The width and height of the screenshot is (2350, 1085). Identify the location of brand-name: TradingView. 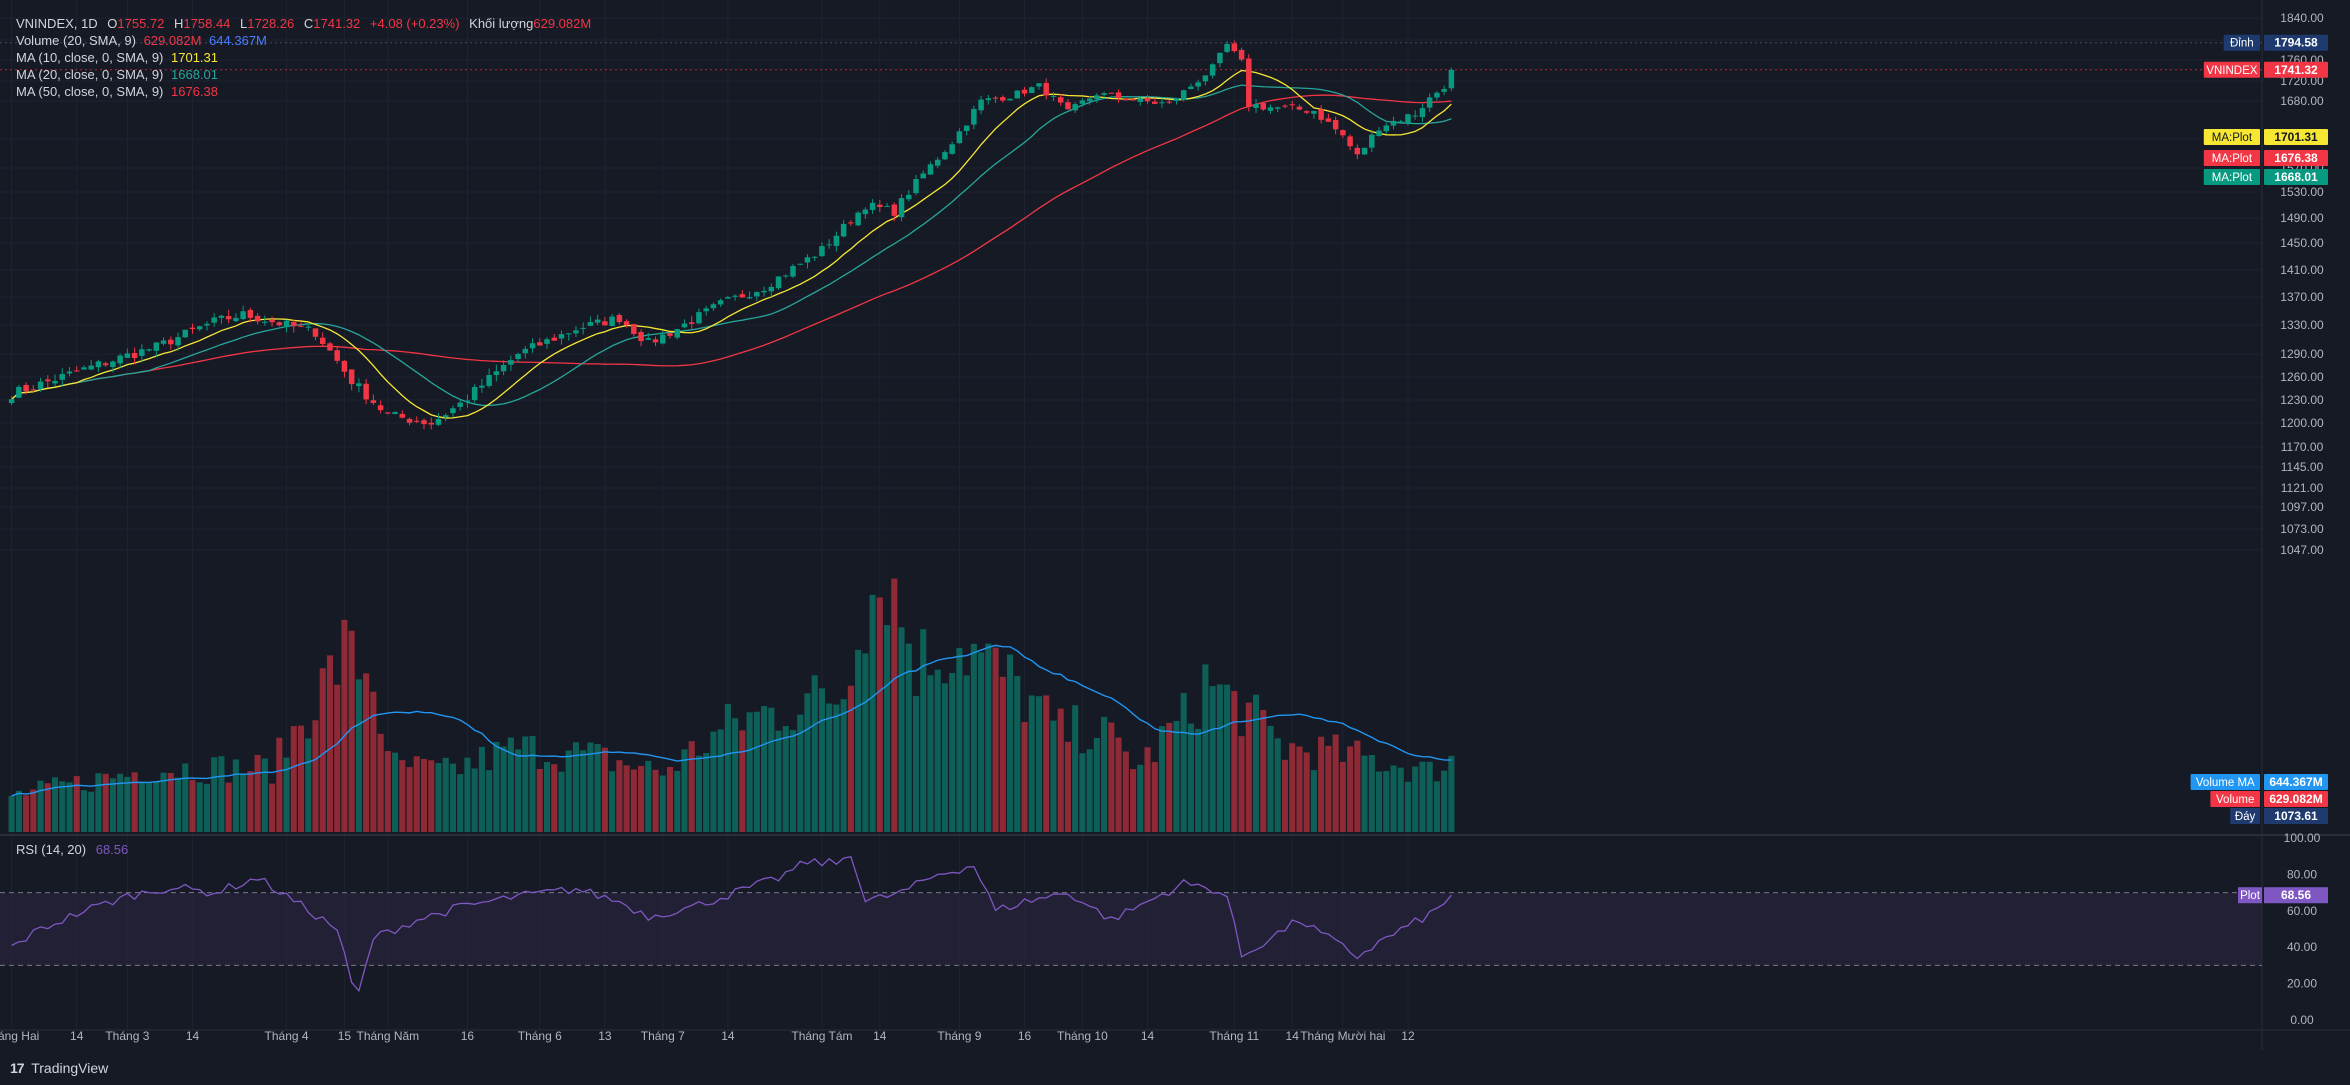
(70, 1068).